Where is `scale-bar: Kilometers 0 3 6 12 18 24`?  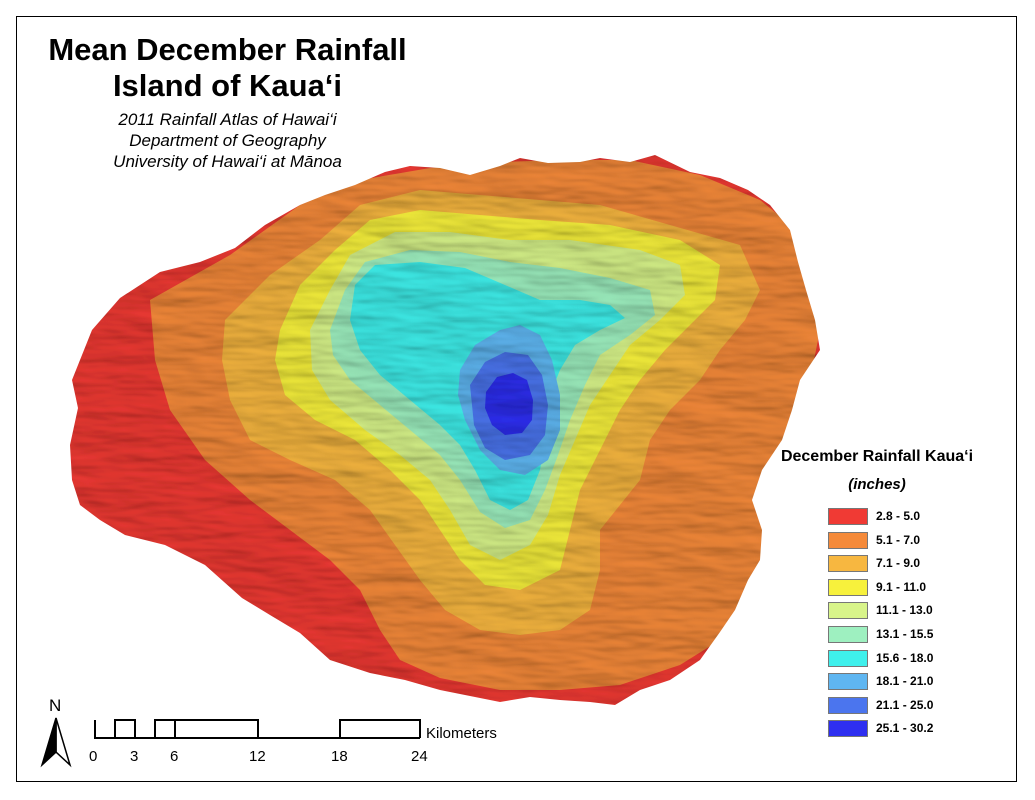
scale-bar: Kilometers 0 3 6 12 18 24 is located at coordinates (293, 742).